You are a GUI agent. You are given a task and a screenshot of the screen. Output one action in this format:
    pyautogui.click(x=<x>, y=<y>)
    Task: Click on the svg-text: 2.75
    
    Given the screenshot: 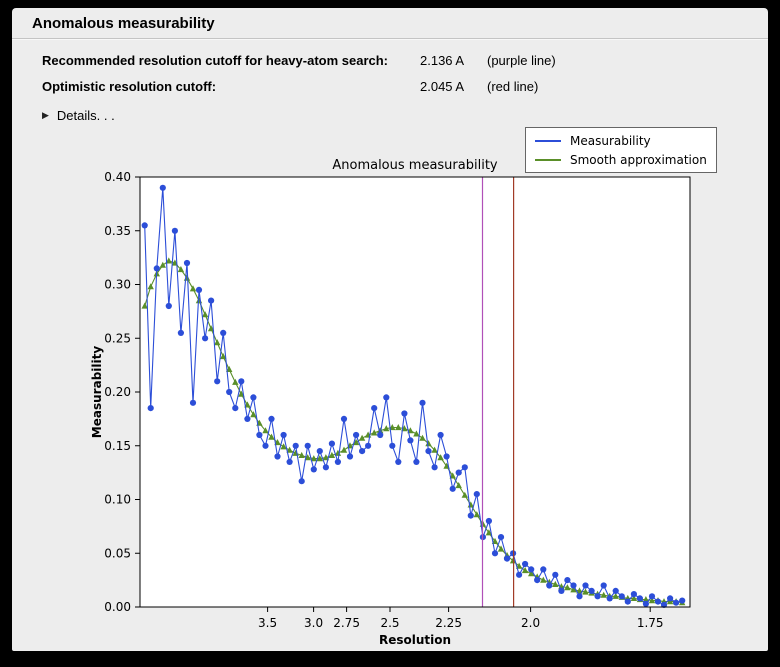 What is the action you would take?
    pyautogui.click(x=346, y=623)
    